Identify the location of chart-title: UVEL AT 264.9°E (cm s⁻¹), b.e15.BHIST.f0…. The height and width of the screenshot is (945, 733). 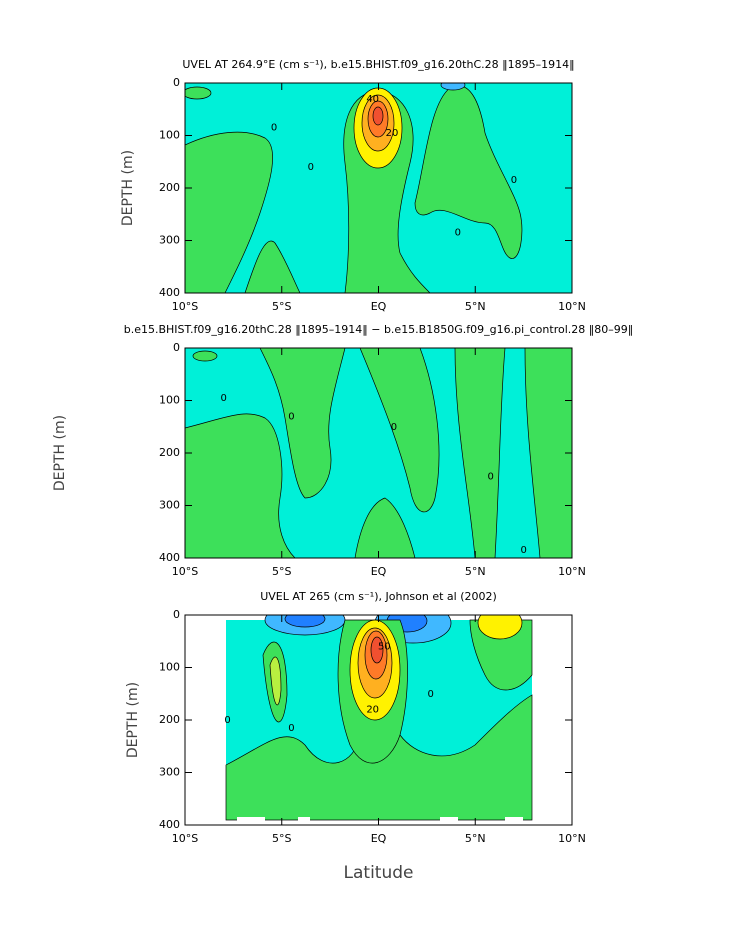
(378, 64).